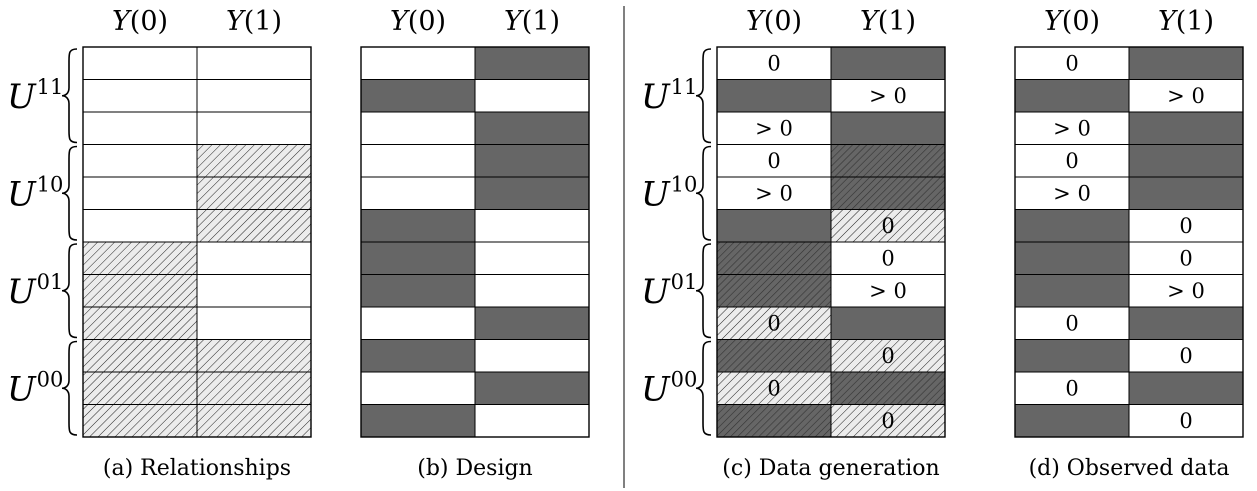 The image size is (1257, 491). Describe the element at coordinates (669, 388) in the screenshot. I see `group-label-u00: U00` at that location.